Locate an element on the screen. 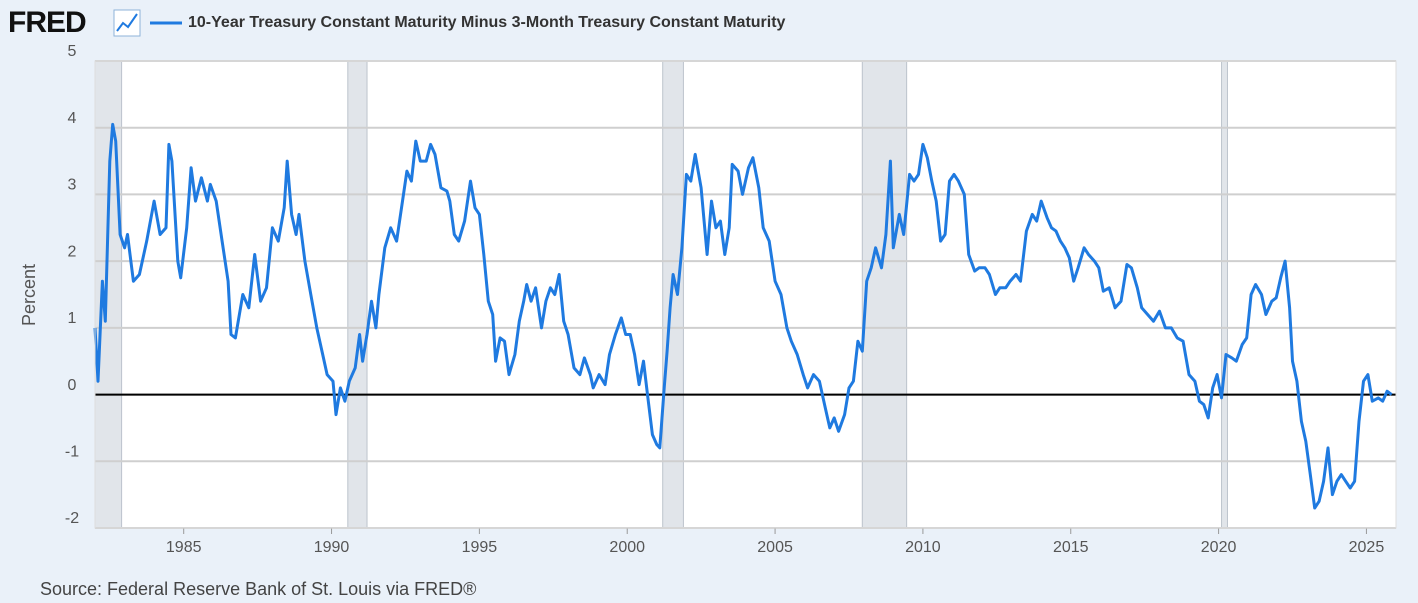 Image resolution: width=1418 pixels, height=603 pixels. x-tick-label: 2015 is located at coordinates (1071, 547).